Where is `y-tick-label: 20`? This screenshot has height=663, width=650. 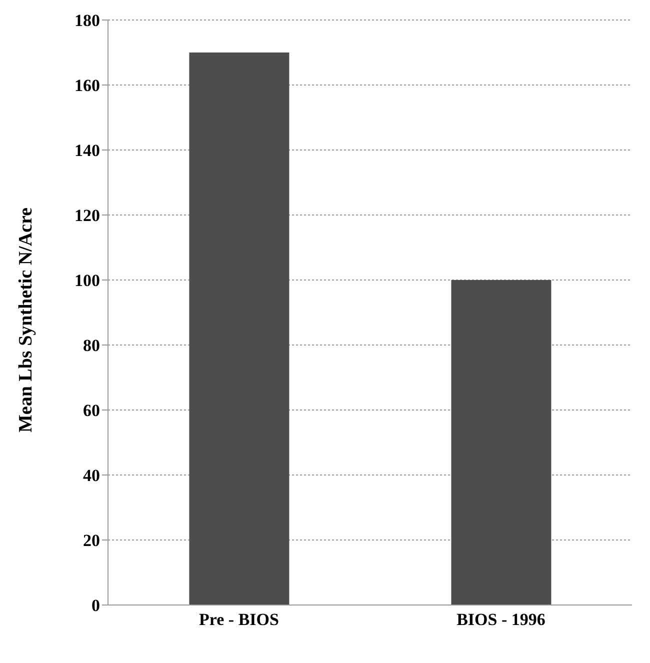 y-tick-label: 20 is located at coordinates (91, 540).